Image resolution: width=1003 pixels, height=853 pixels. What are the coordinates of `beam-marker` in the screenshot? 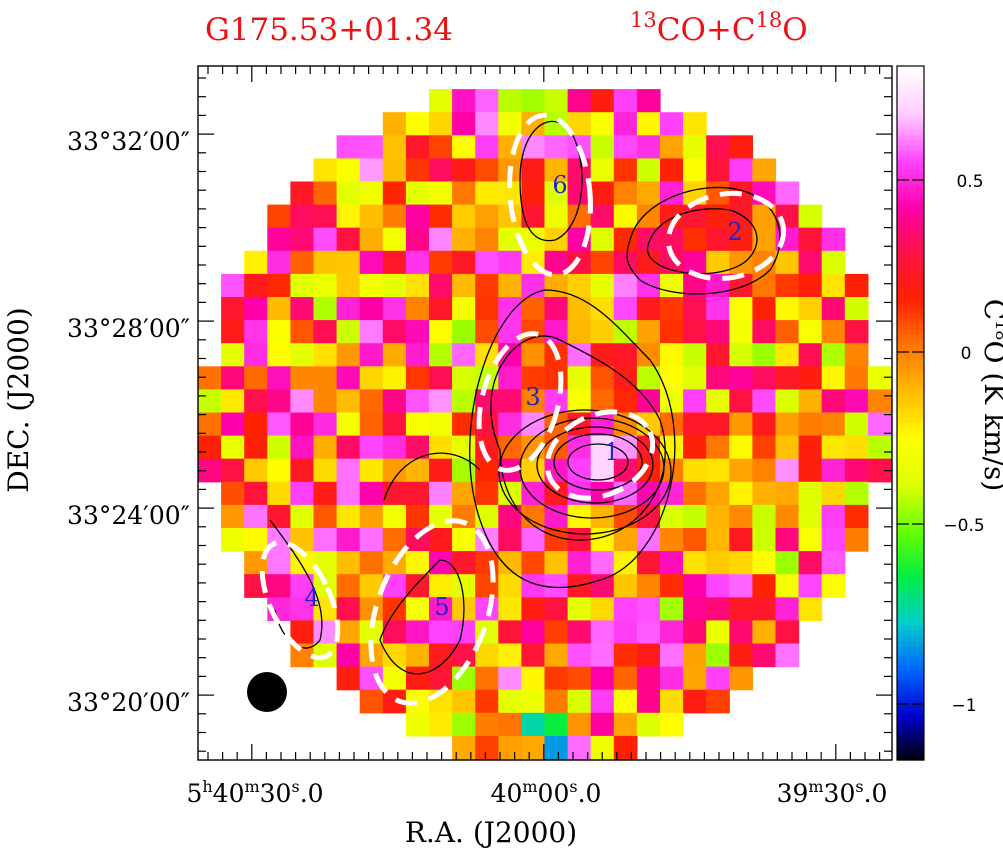 It's located at (267, 692).